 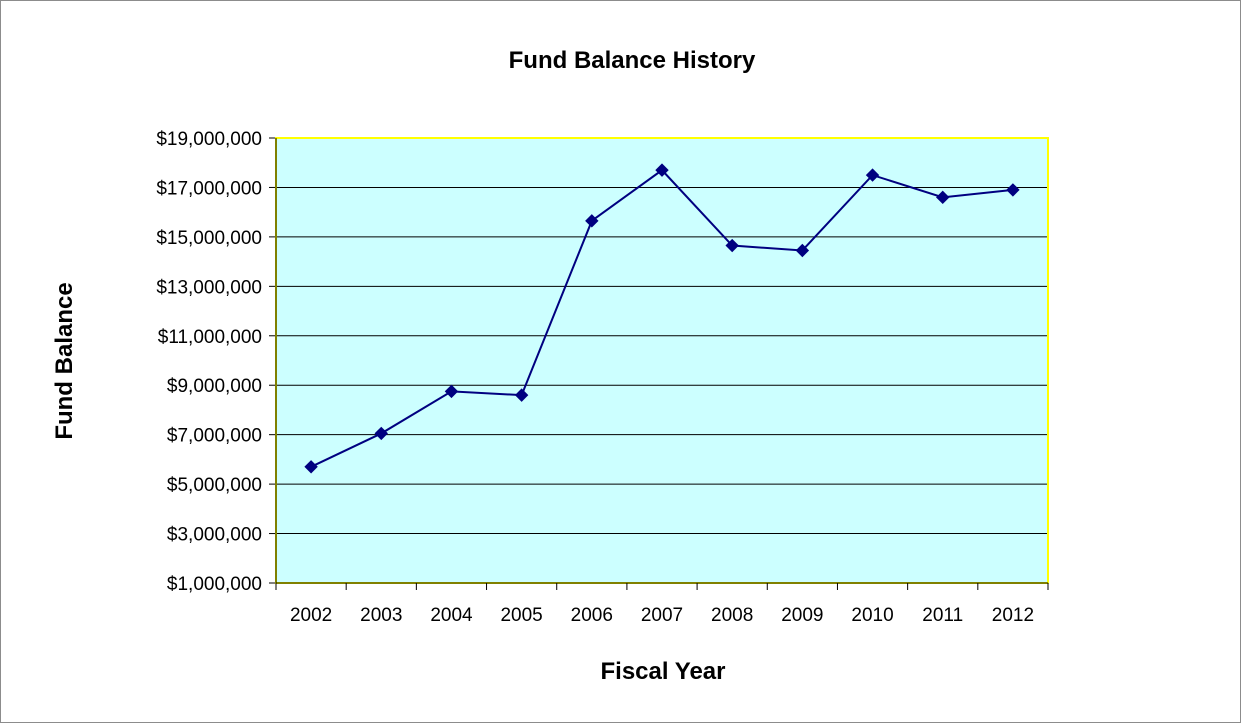 What do you see at coordinates (210, 337) in the screenshot?
I see `y-tick-label: $11,000,000` at bounding box center [210, 337].